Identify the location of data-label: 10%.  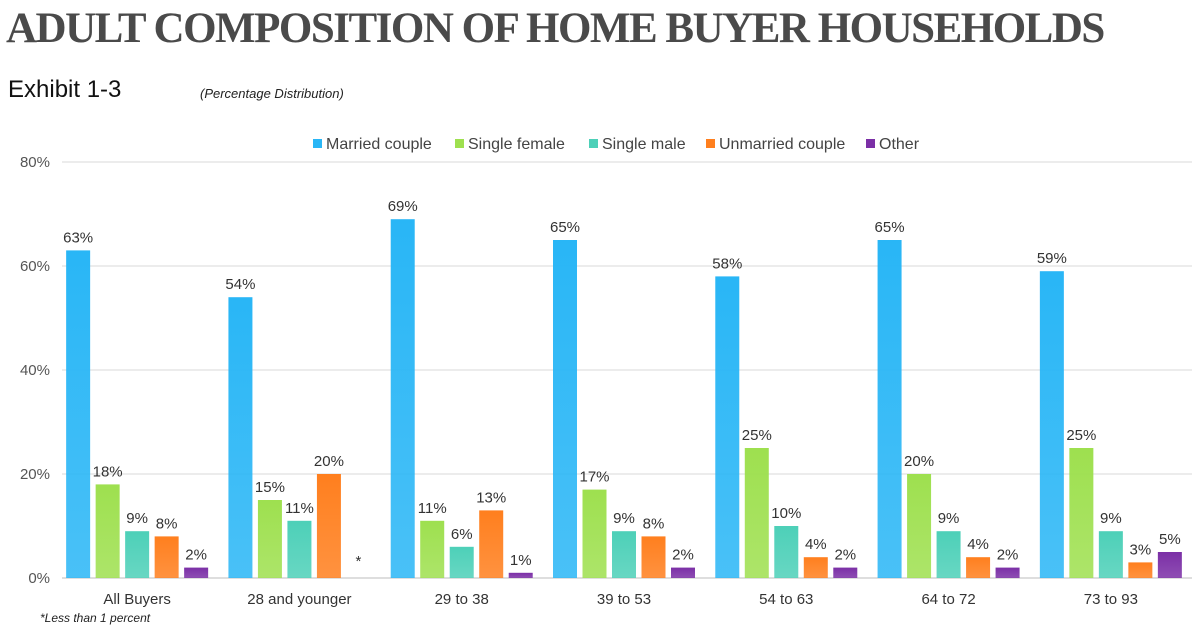
(786, 513).